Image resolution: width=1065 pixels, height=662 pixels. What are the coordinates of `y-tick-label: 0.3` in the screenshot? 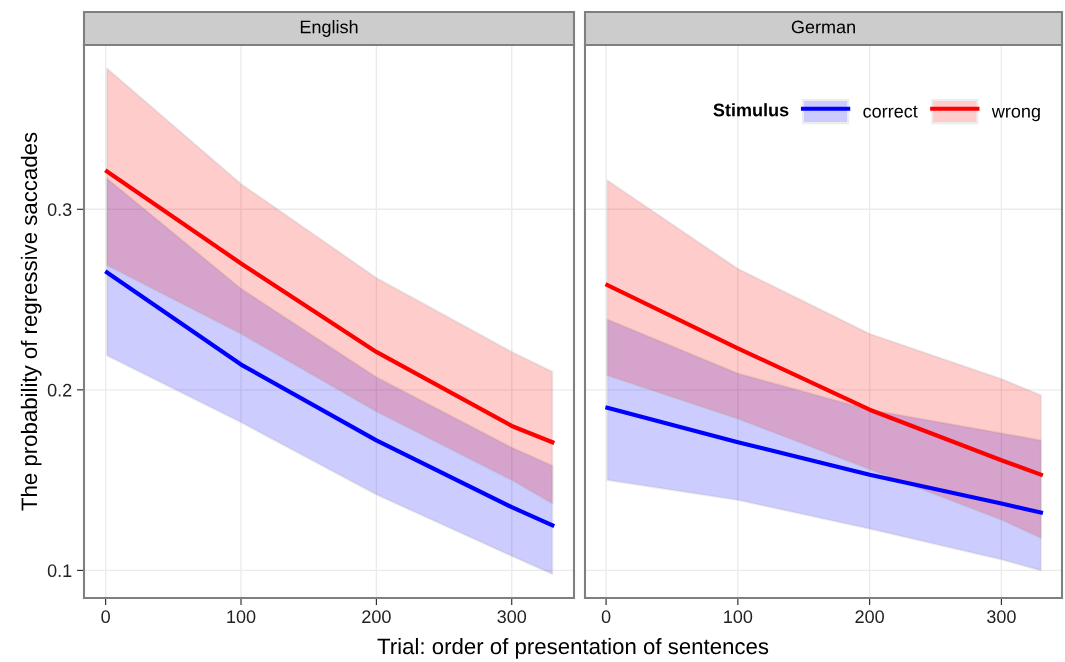 It's located at (59, 210).